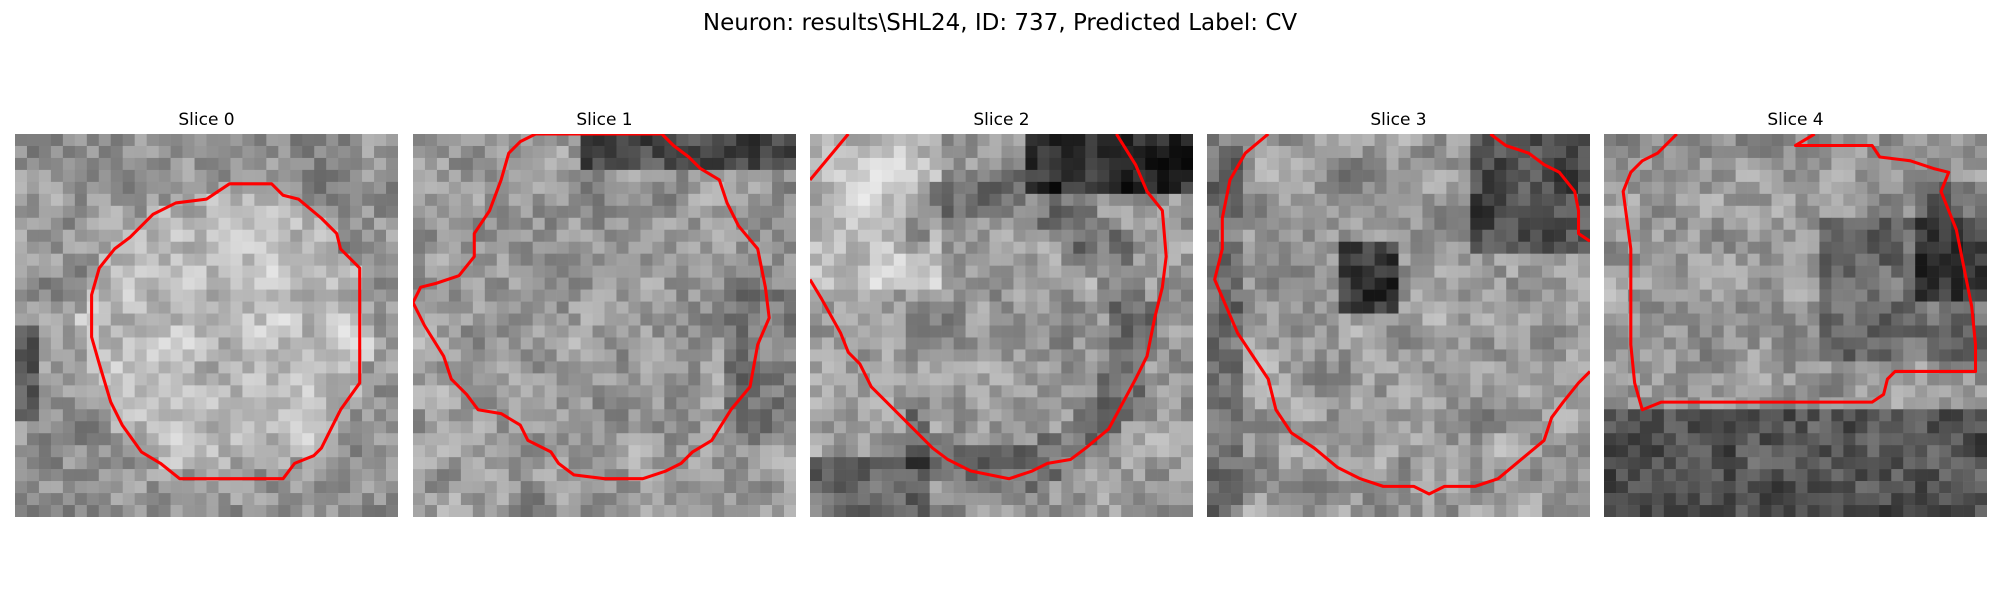 Image resolution: width=2000 pixels, height=600 pixels. Describe the element at coordinates (206, 120) in the screenshot. I see `slice-title: Slice 0` at that location.